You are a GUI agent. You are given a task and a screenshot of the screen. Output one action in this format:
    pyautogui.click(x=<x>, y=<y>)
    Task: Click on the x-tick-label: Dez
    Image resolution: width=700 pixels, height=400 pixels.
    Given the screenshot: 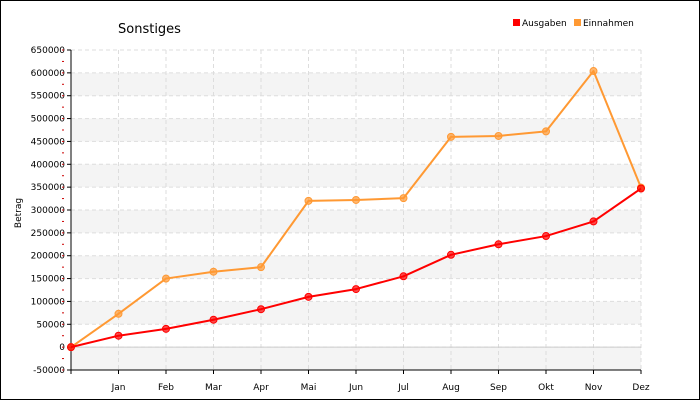 What is the action you would take?
    pyautogui.click(x=640, y=388)
    